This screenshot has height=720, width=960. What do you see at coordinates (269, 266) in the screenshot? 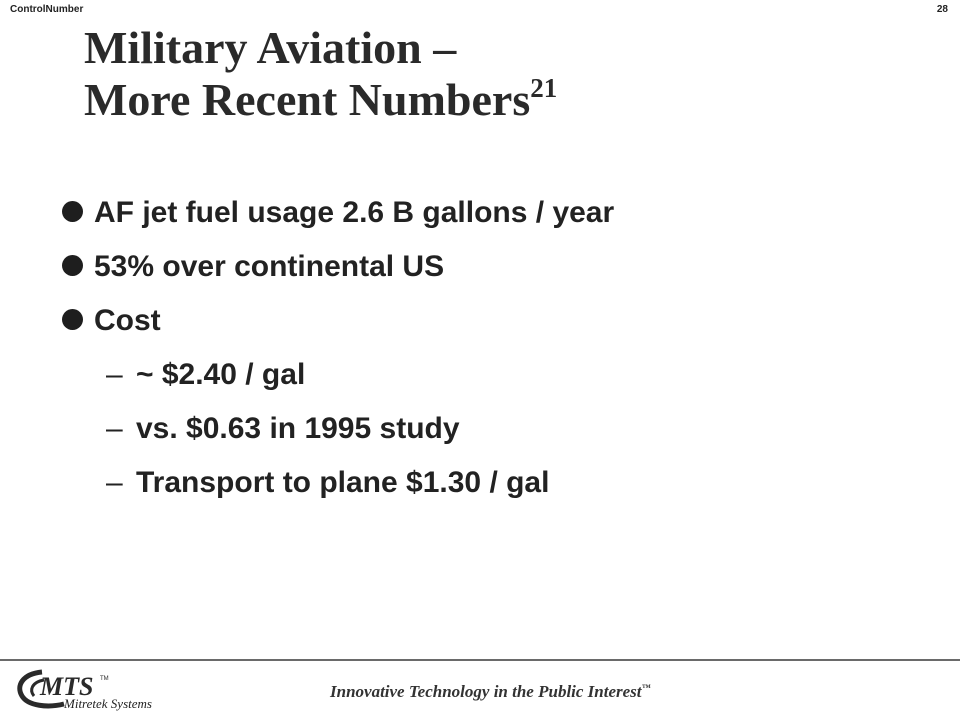
I see `bullet-text: 53% over continental US` at bounding box center [269, 266].